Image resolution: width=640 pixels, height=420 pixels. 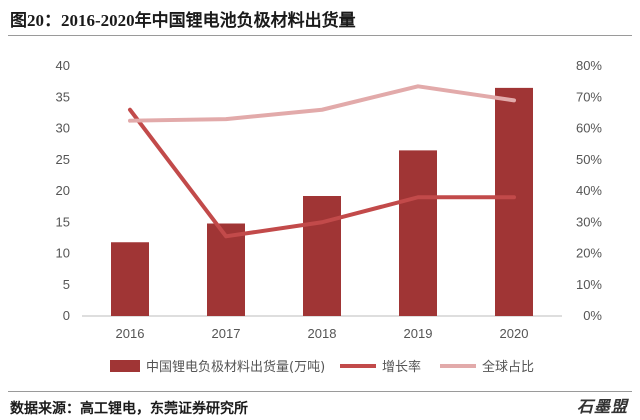 What do you see at coordinates (66, 315) in the screenshot?
I see `left-tick-label: 0` at bounding box center [66, 315].